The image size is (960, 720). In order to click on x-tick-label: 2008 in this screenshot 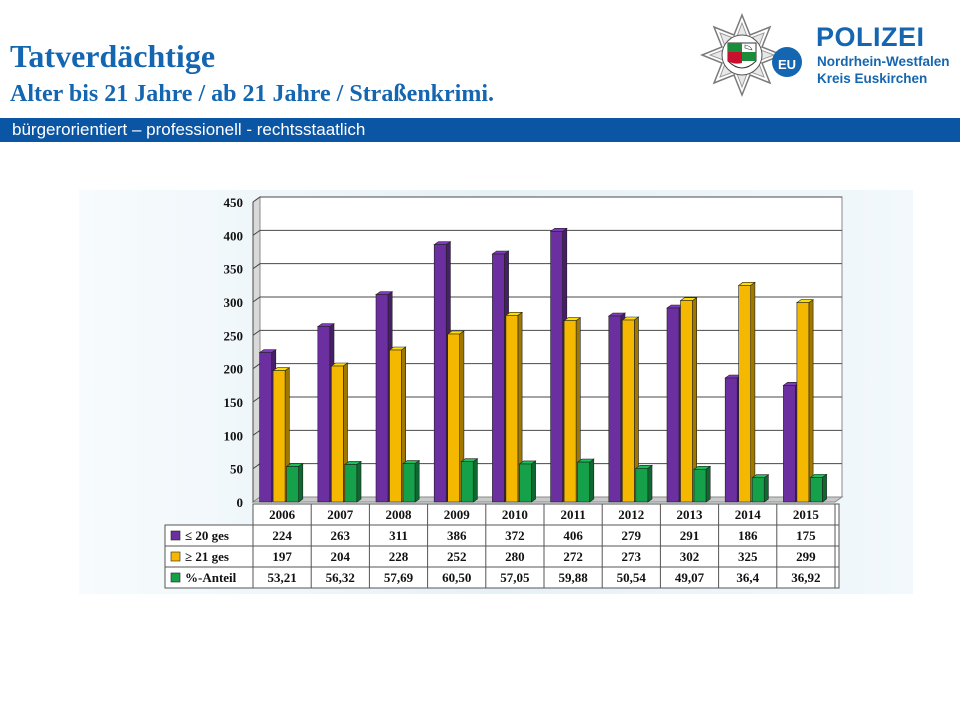, I will do `click(399, 514)`.